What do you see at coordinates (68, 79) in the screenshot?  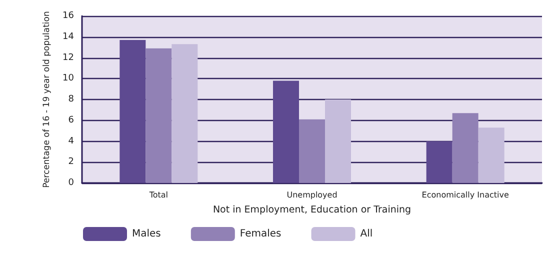 I see `y-tick-label: 10` at bounding box center [68, 79].